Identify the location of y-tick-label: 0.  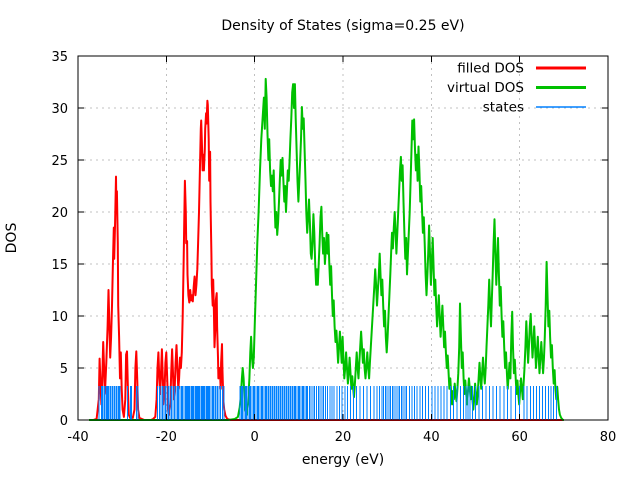
(64, 421).